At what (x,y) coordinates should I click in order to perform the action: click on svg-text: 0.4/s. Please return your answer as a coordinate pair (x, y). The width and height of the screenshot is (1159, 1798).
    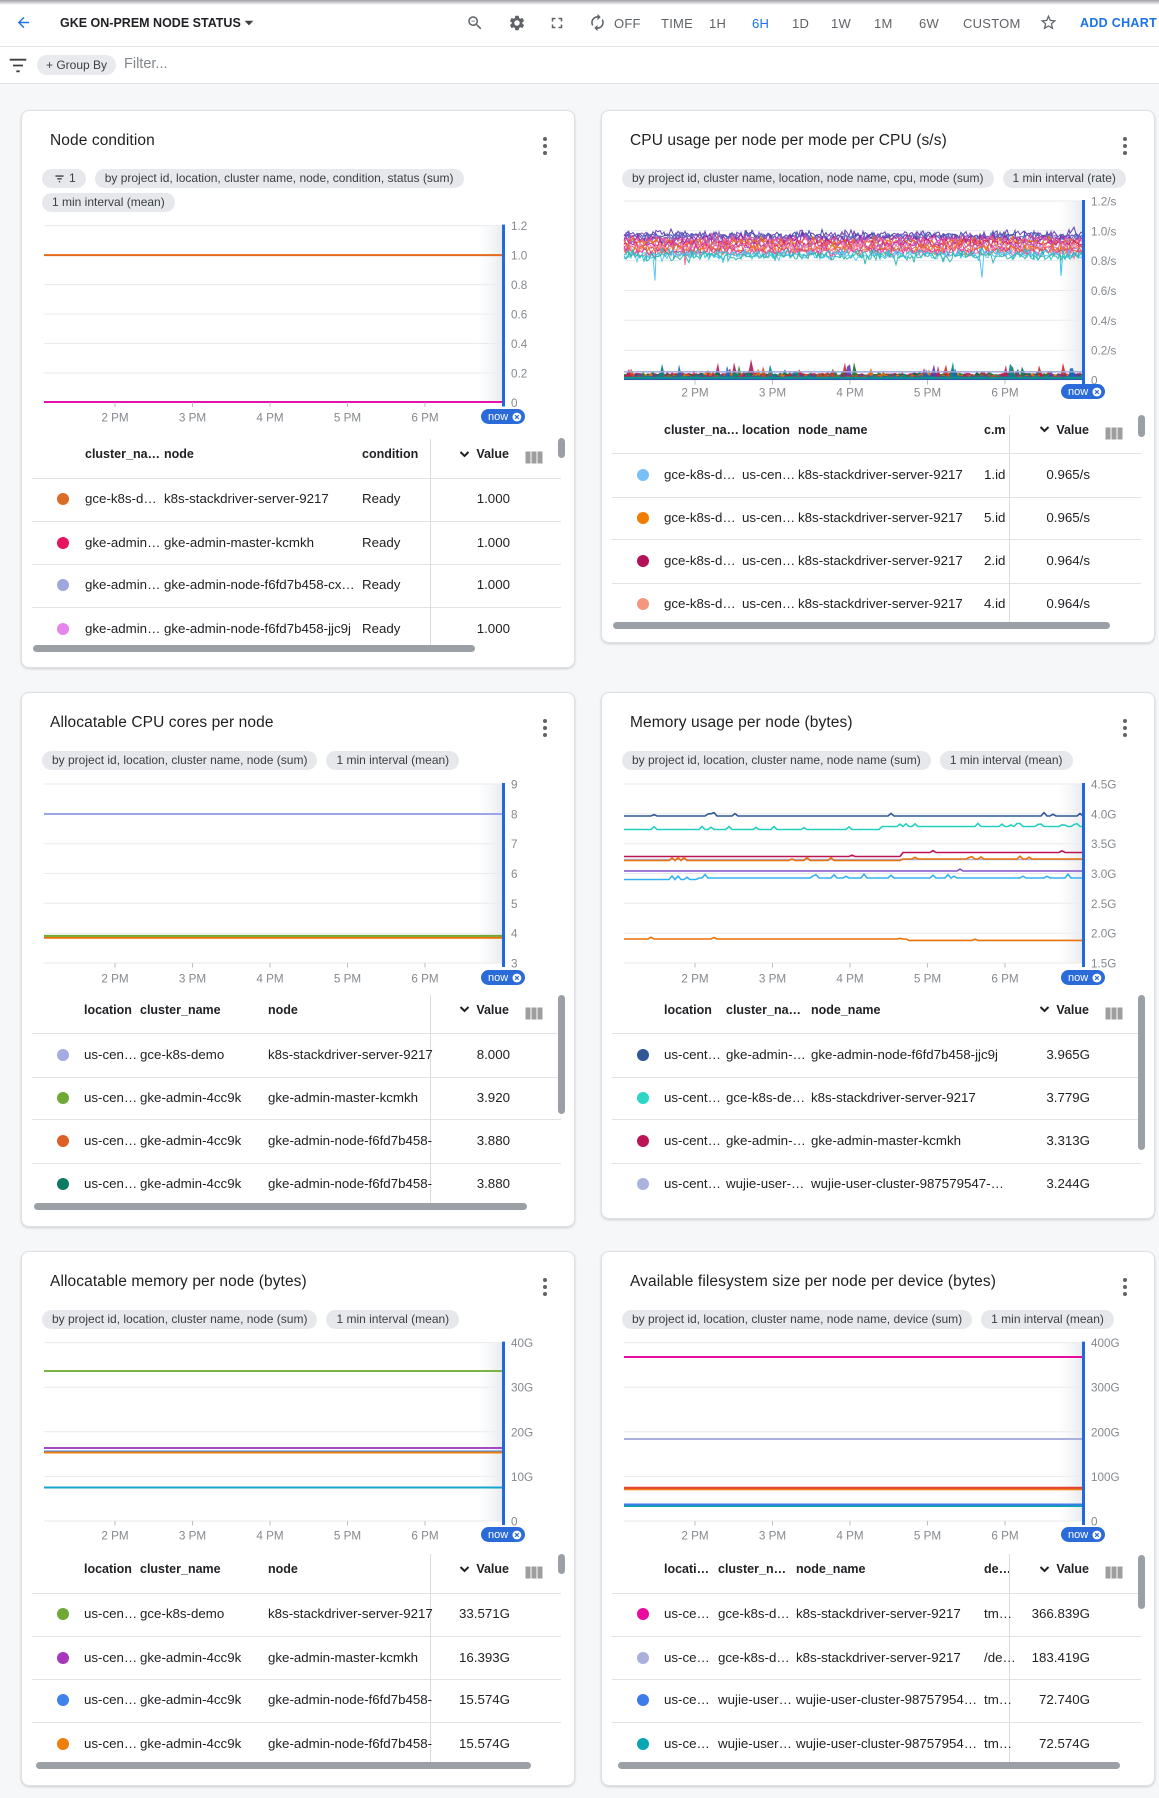
    Looking at the image, I should click on (1103, 321).